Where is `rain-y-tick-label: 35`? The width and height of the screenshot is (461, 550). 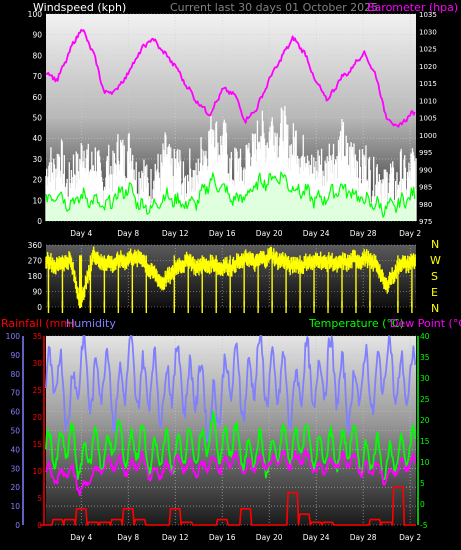 rain-y-tick-label: 35 is located at coordinates (37, 336).